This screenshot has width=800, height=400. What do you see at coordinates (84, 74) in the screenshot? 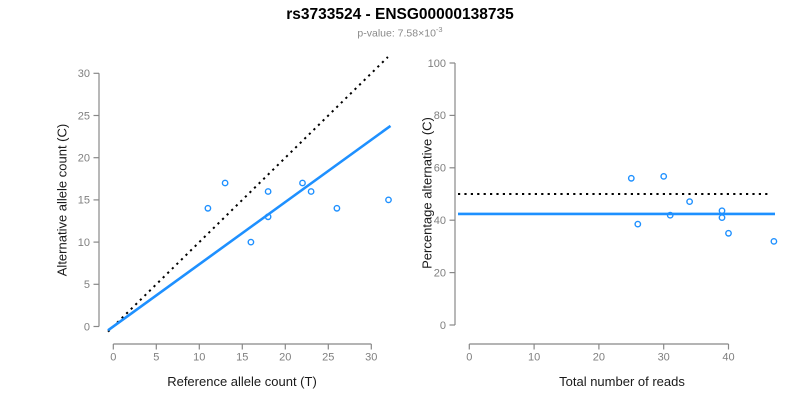
I see `y-tick-label: 30` at bounding box center [84, 74].